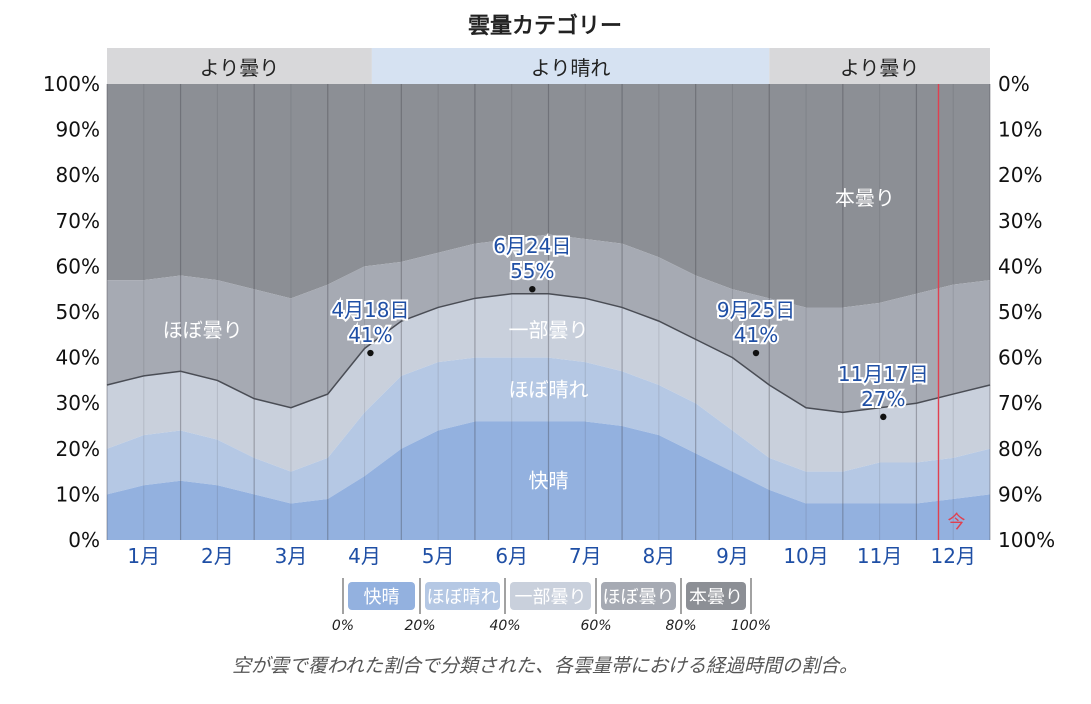 The width and height of the screenshot is (1091, 704). I want to click on y-left-tick-2: 20%, so click(78, 449).